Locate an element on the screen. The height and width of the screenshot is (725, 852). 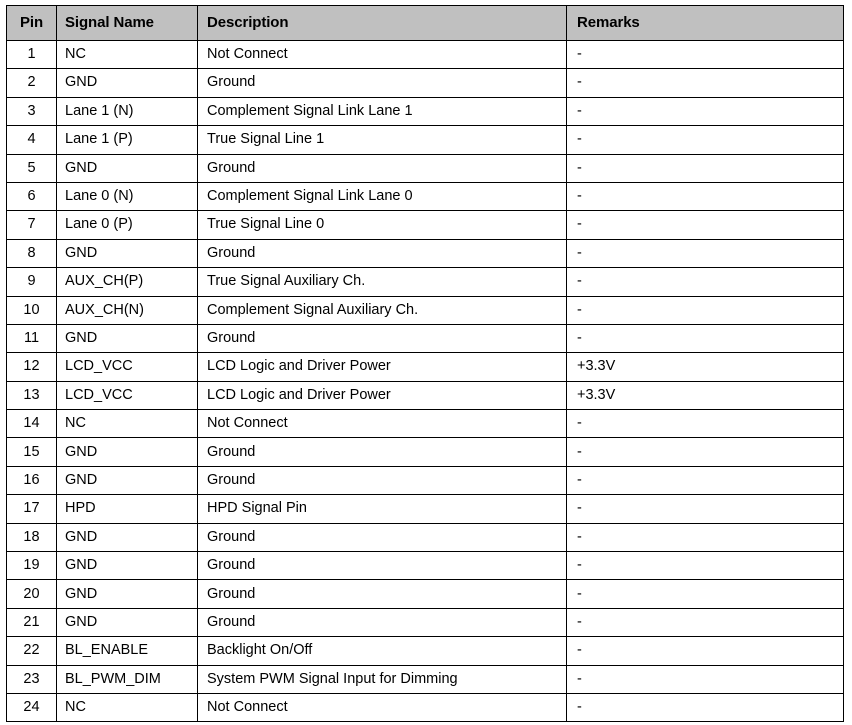
cell-pin-number: 1 is located at coordinates (31, 54).